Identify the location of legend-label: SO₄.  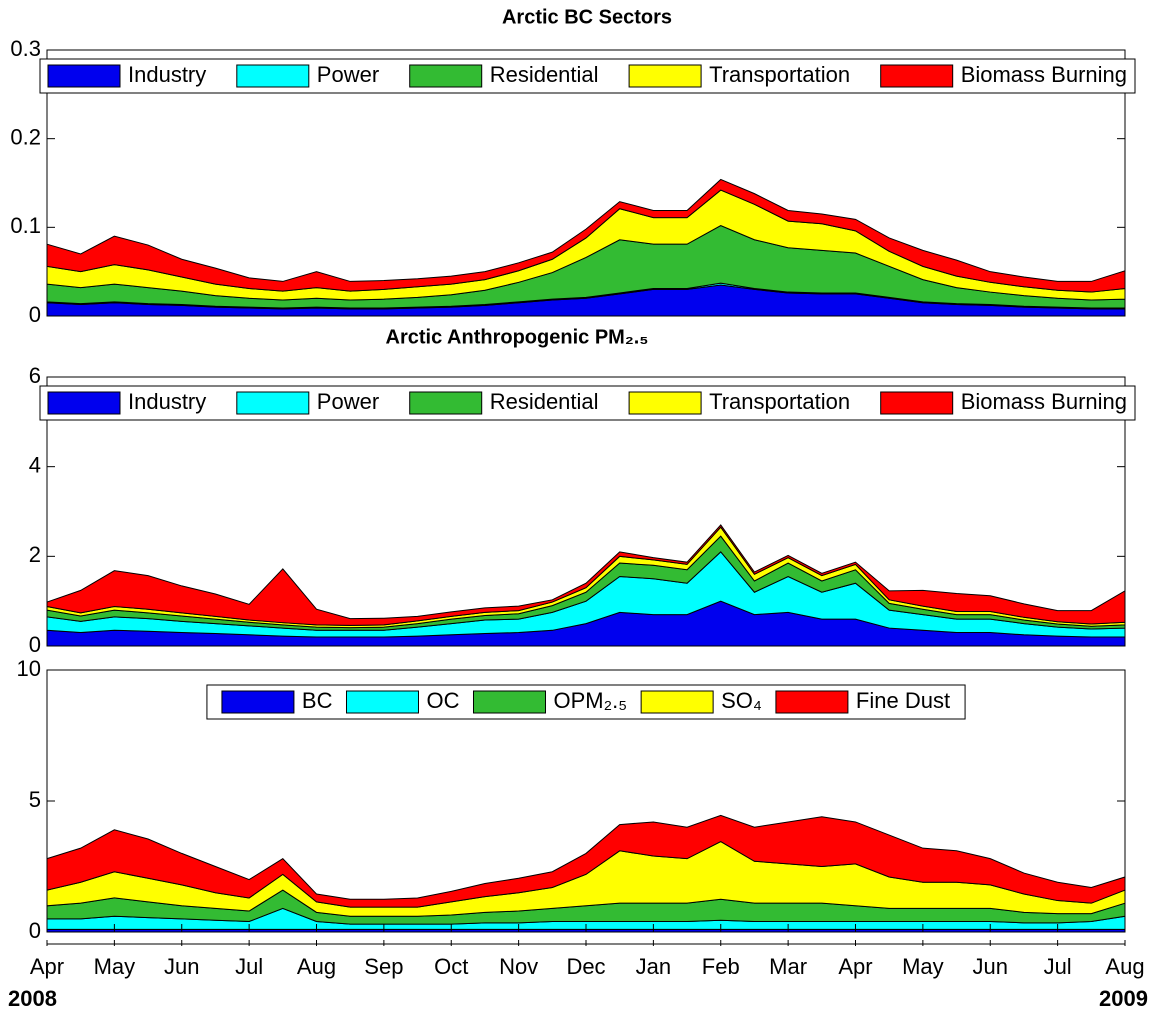
(741, 700).